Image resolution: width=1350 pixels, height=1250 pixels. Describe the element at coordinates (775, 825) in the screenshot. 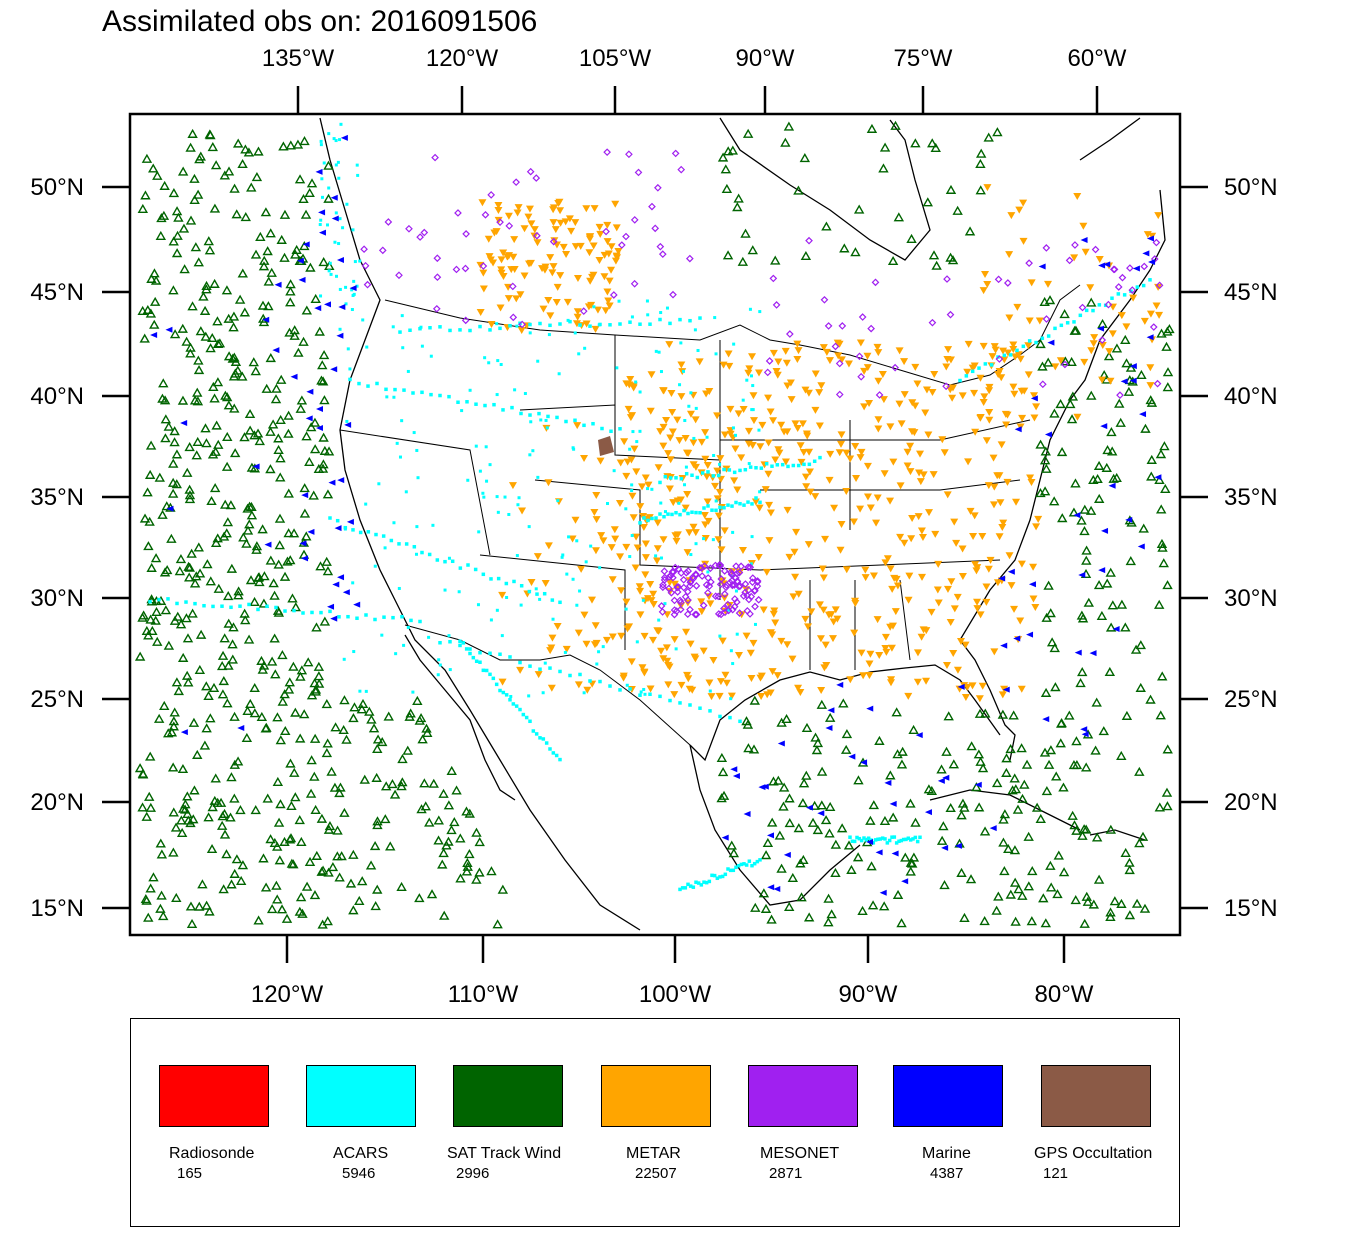

I see `mexico-east-coast` at that location.